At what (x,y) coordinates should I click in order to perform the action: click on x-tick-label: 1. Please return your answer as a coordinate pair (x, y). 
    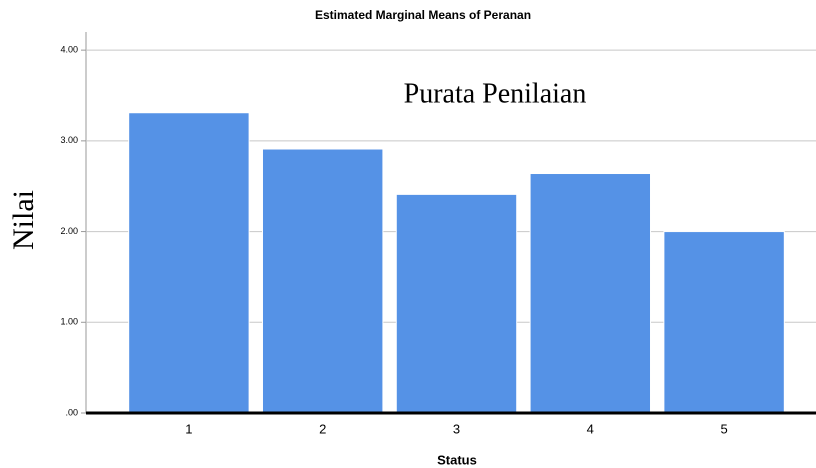
    Looking at the image, I should click on (188, 428).